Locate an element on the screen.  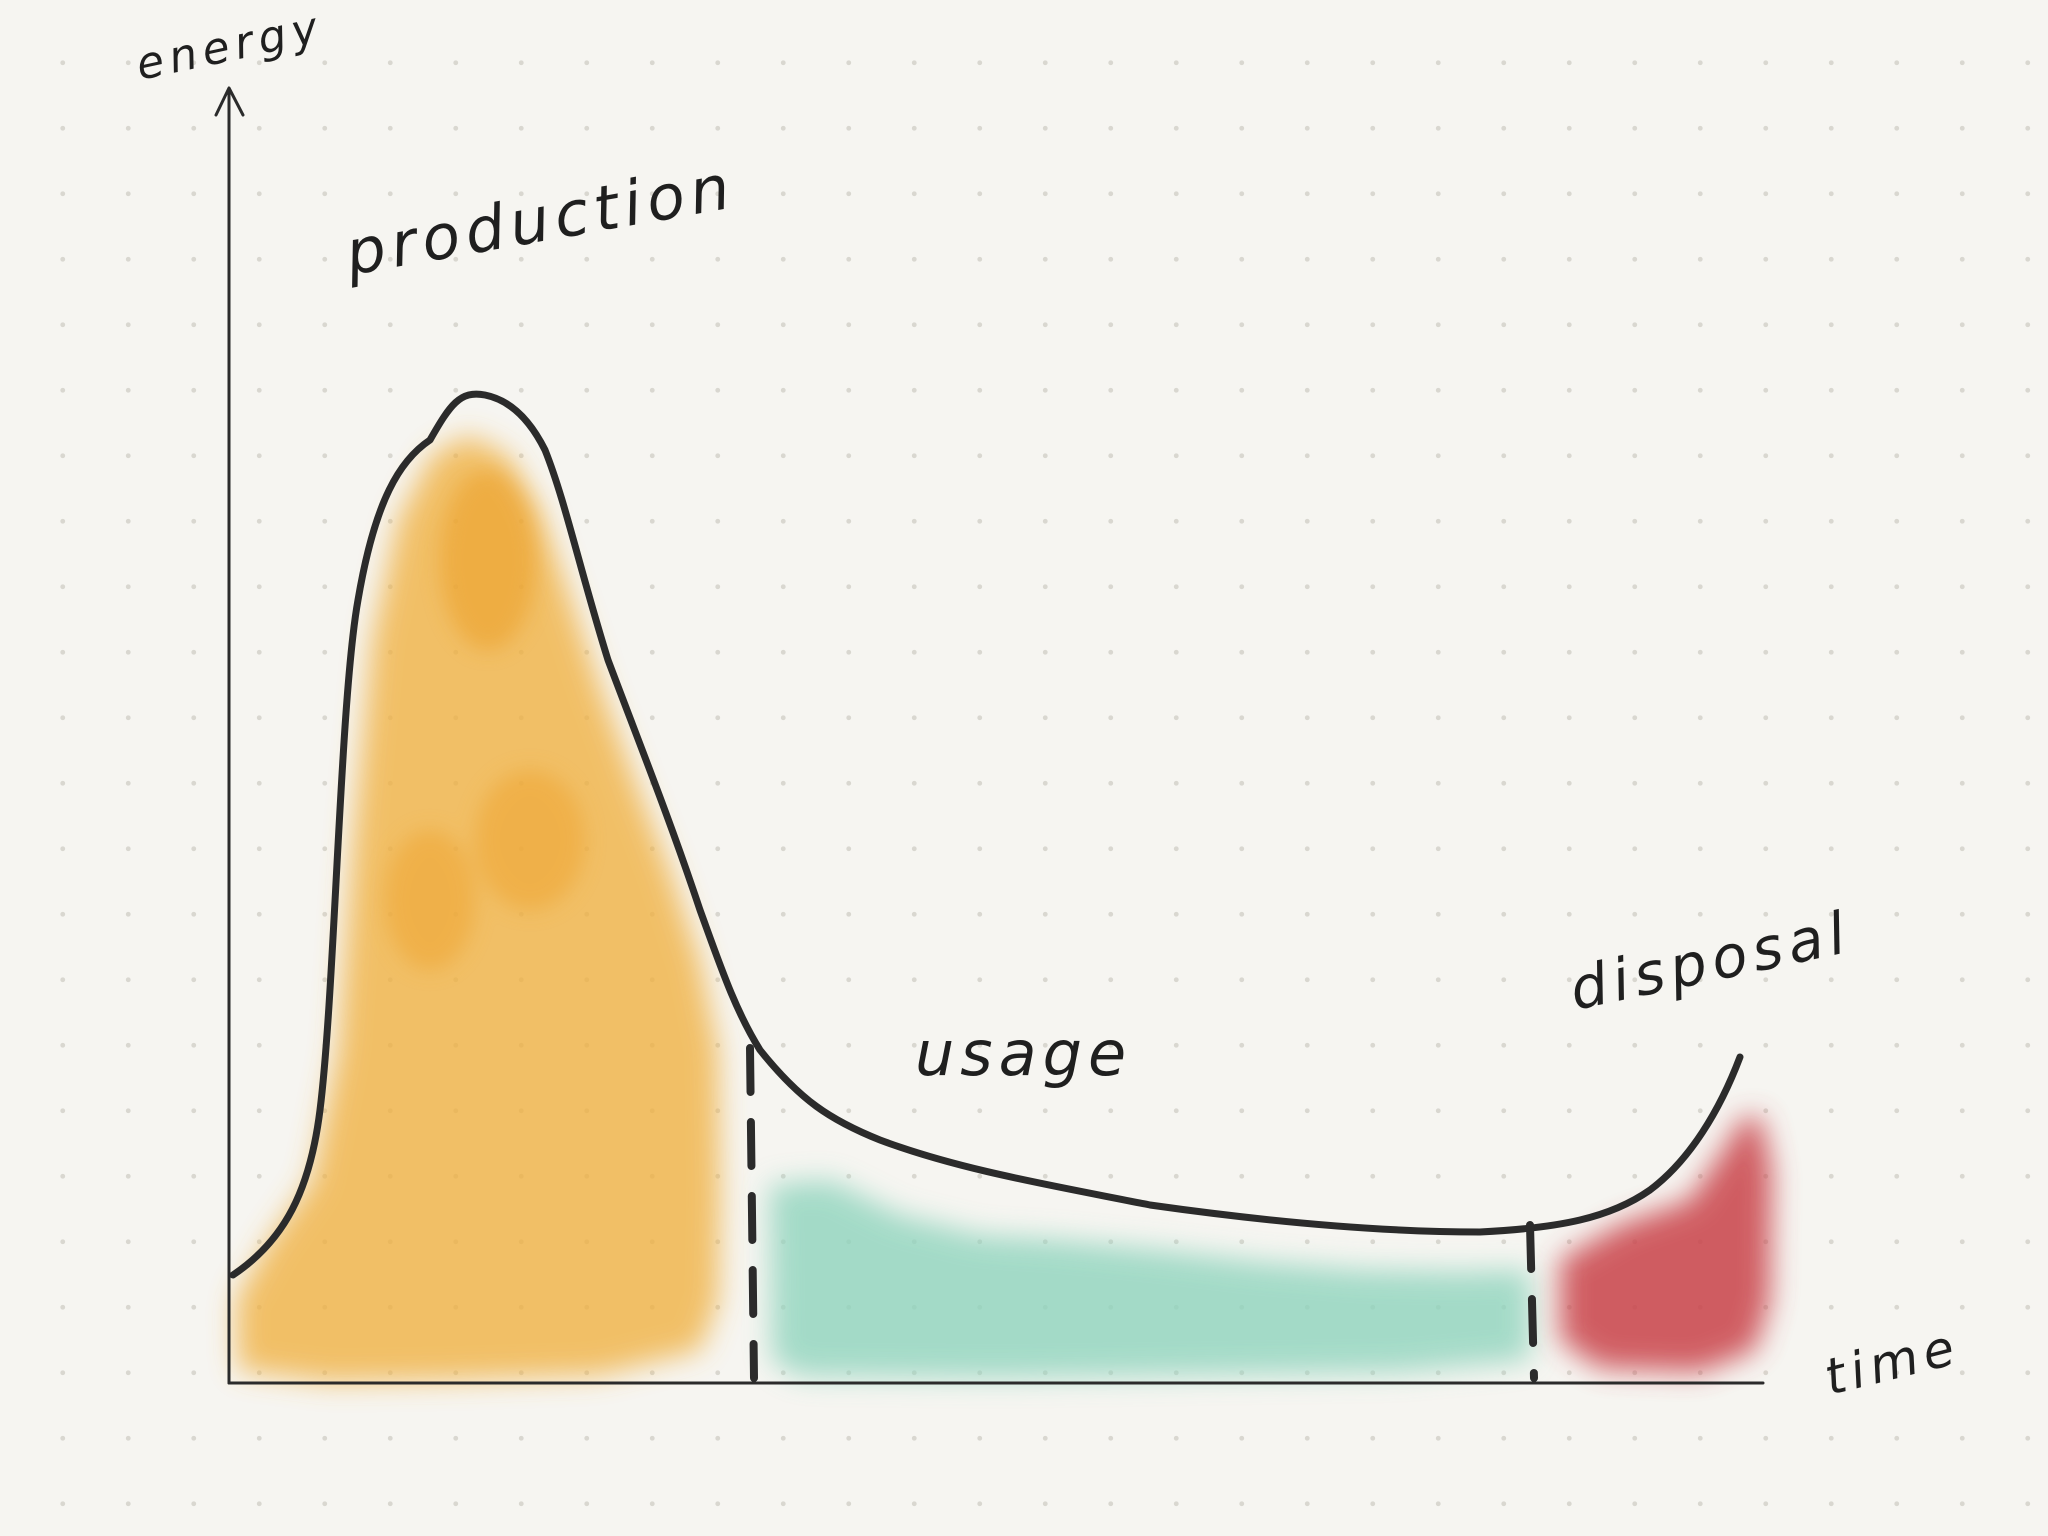
y-axis-arrow-icon is located at coordinates (229, 101).